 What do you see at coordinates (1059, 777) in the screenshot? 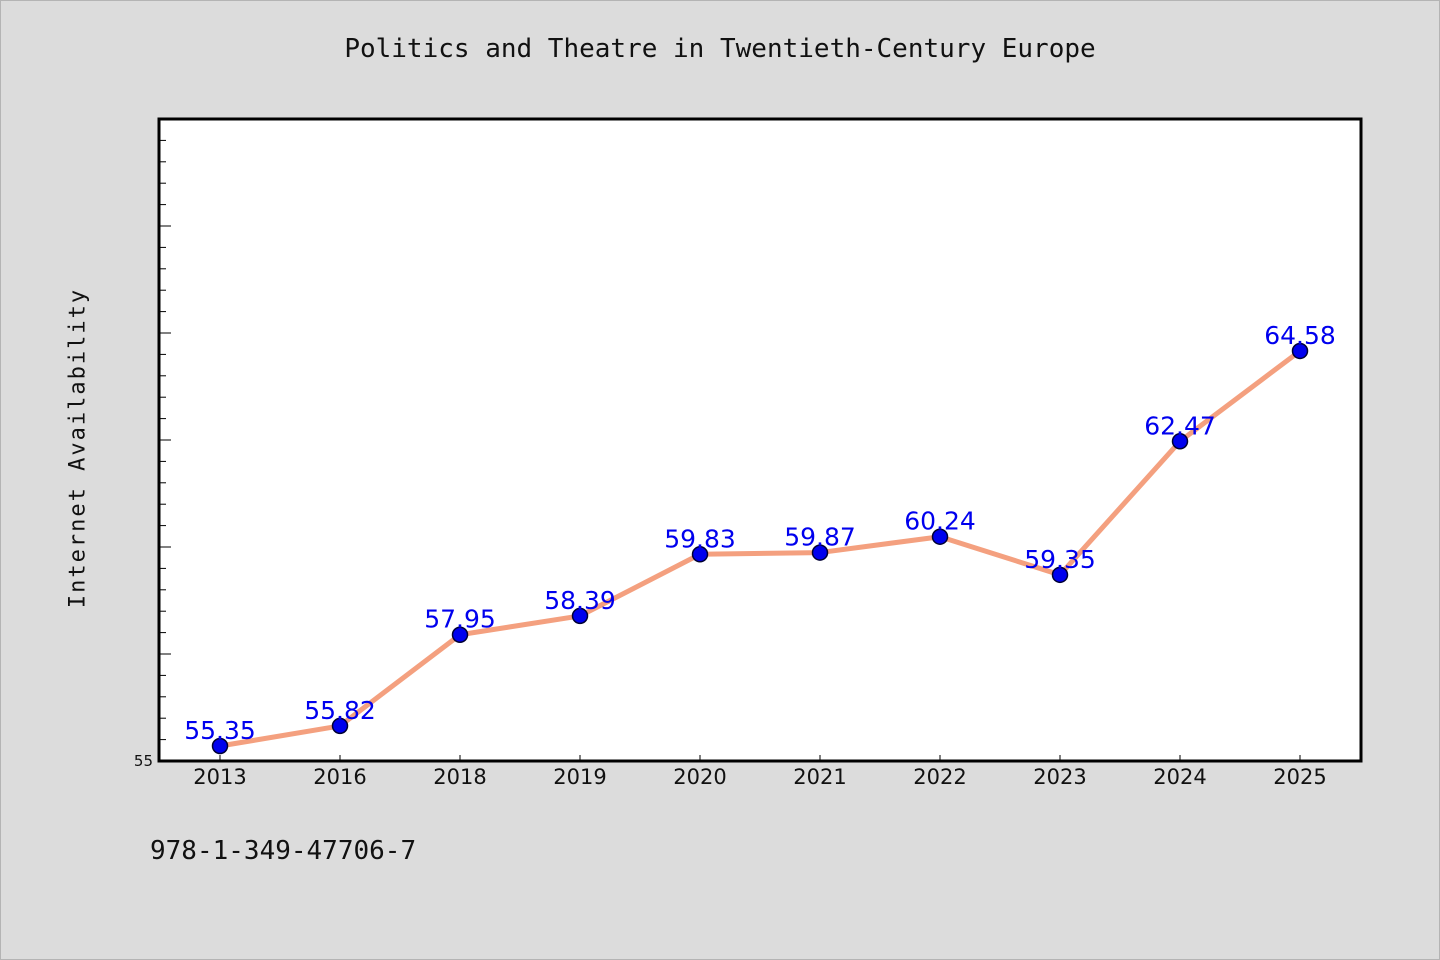
I see `x-tick-label-2023: 2023` at bounding box center [1059, 777].